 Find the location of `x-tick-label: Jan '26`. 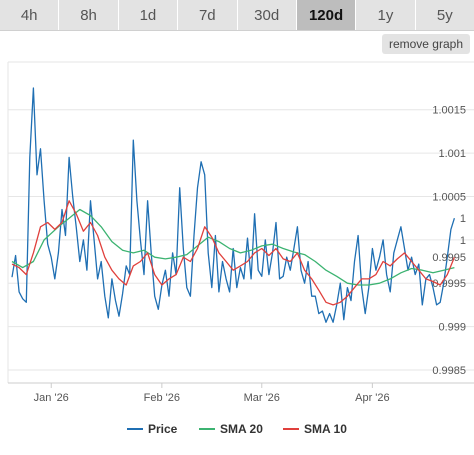

x-tick-label: Jan '26 is located at coordinates (51, 398).